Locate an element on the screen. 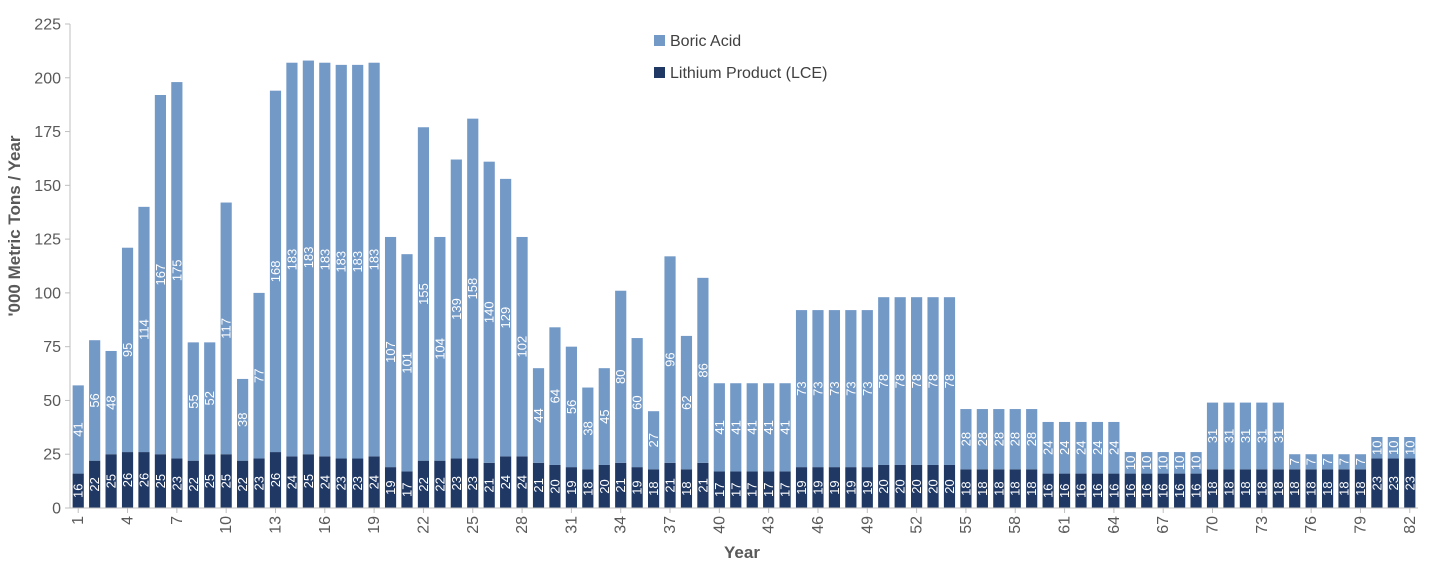 Image resolution: width=1430 pixels, height=564 pixels. y-tick-label: 125 is located at coordinates (47, 240).